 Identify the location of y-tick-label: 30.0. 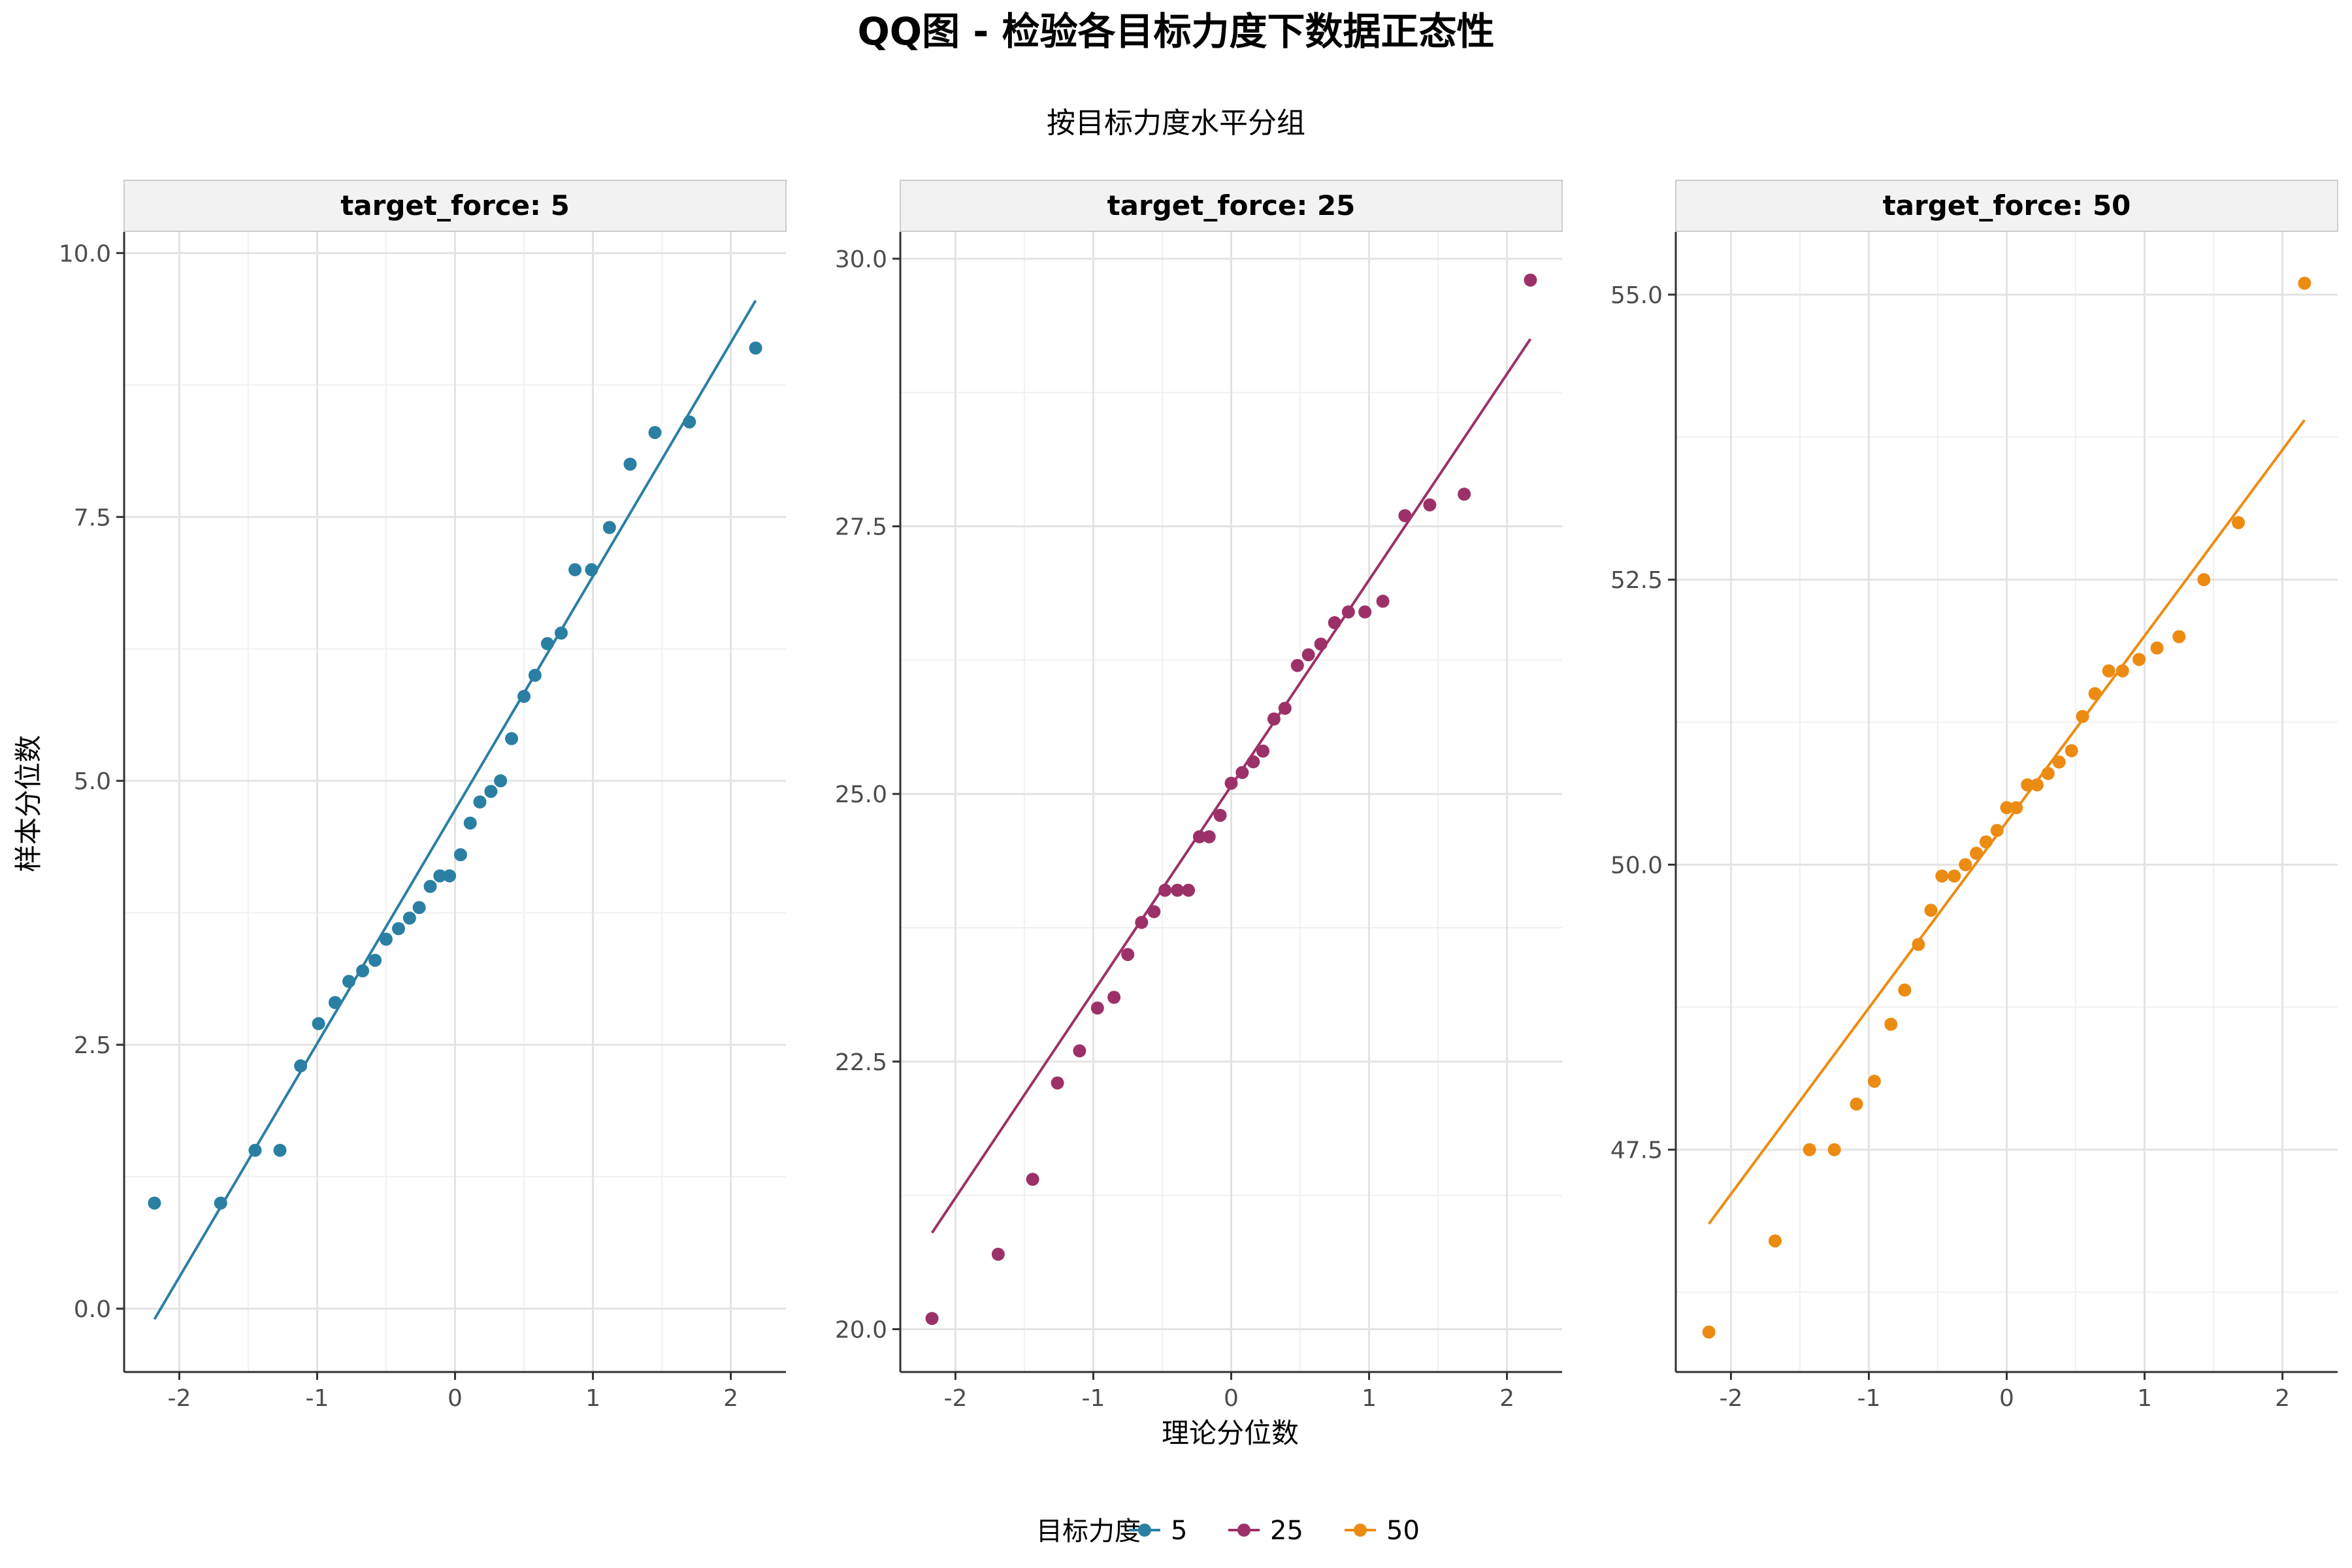
(861, 259).